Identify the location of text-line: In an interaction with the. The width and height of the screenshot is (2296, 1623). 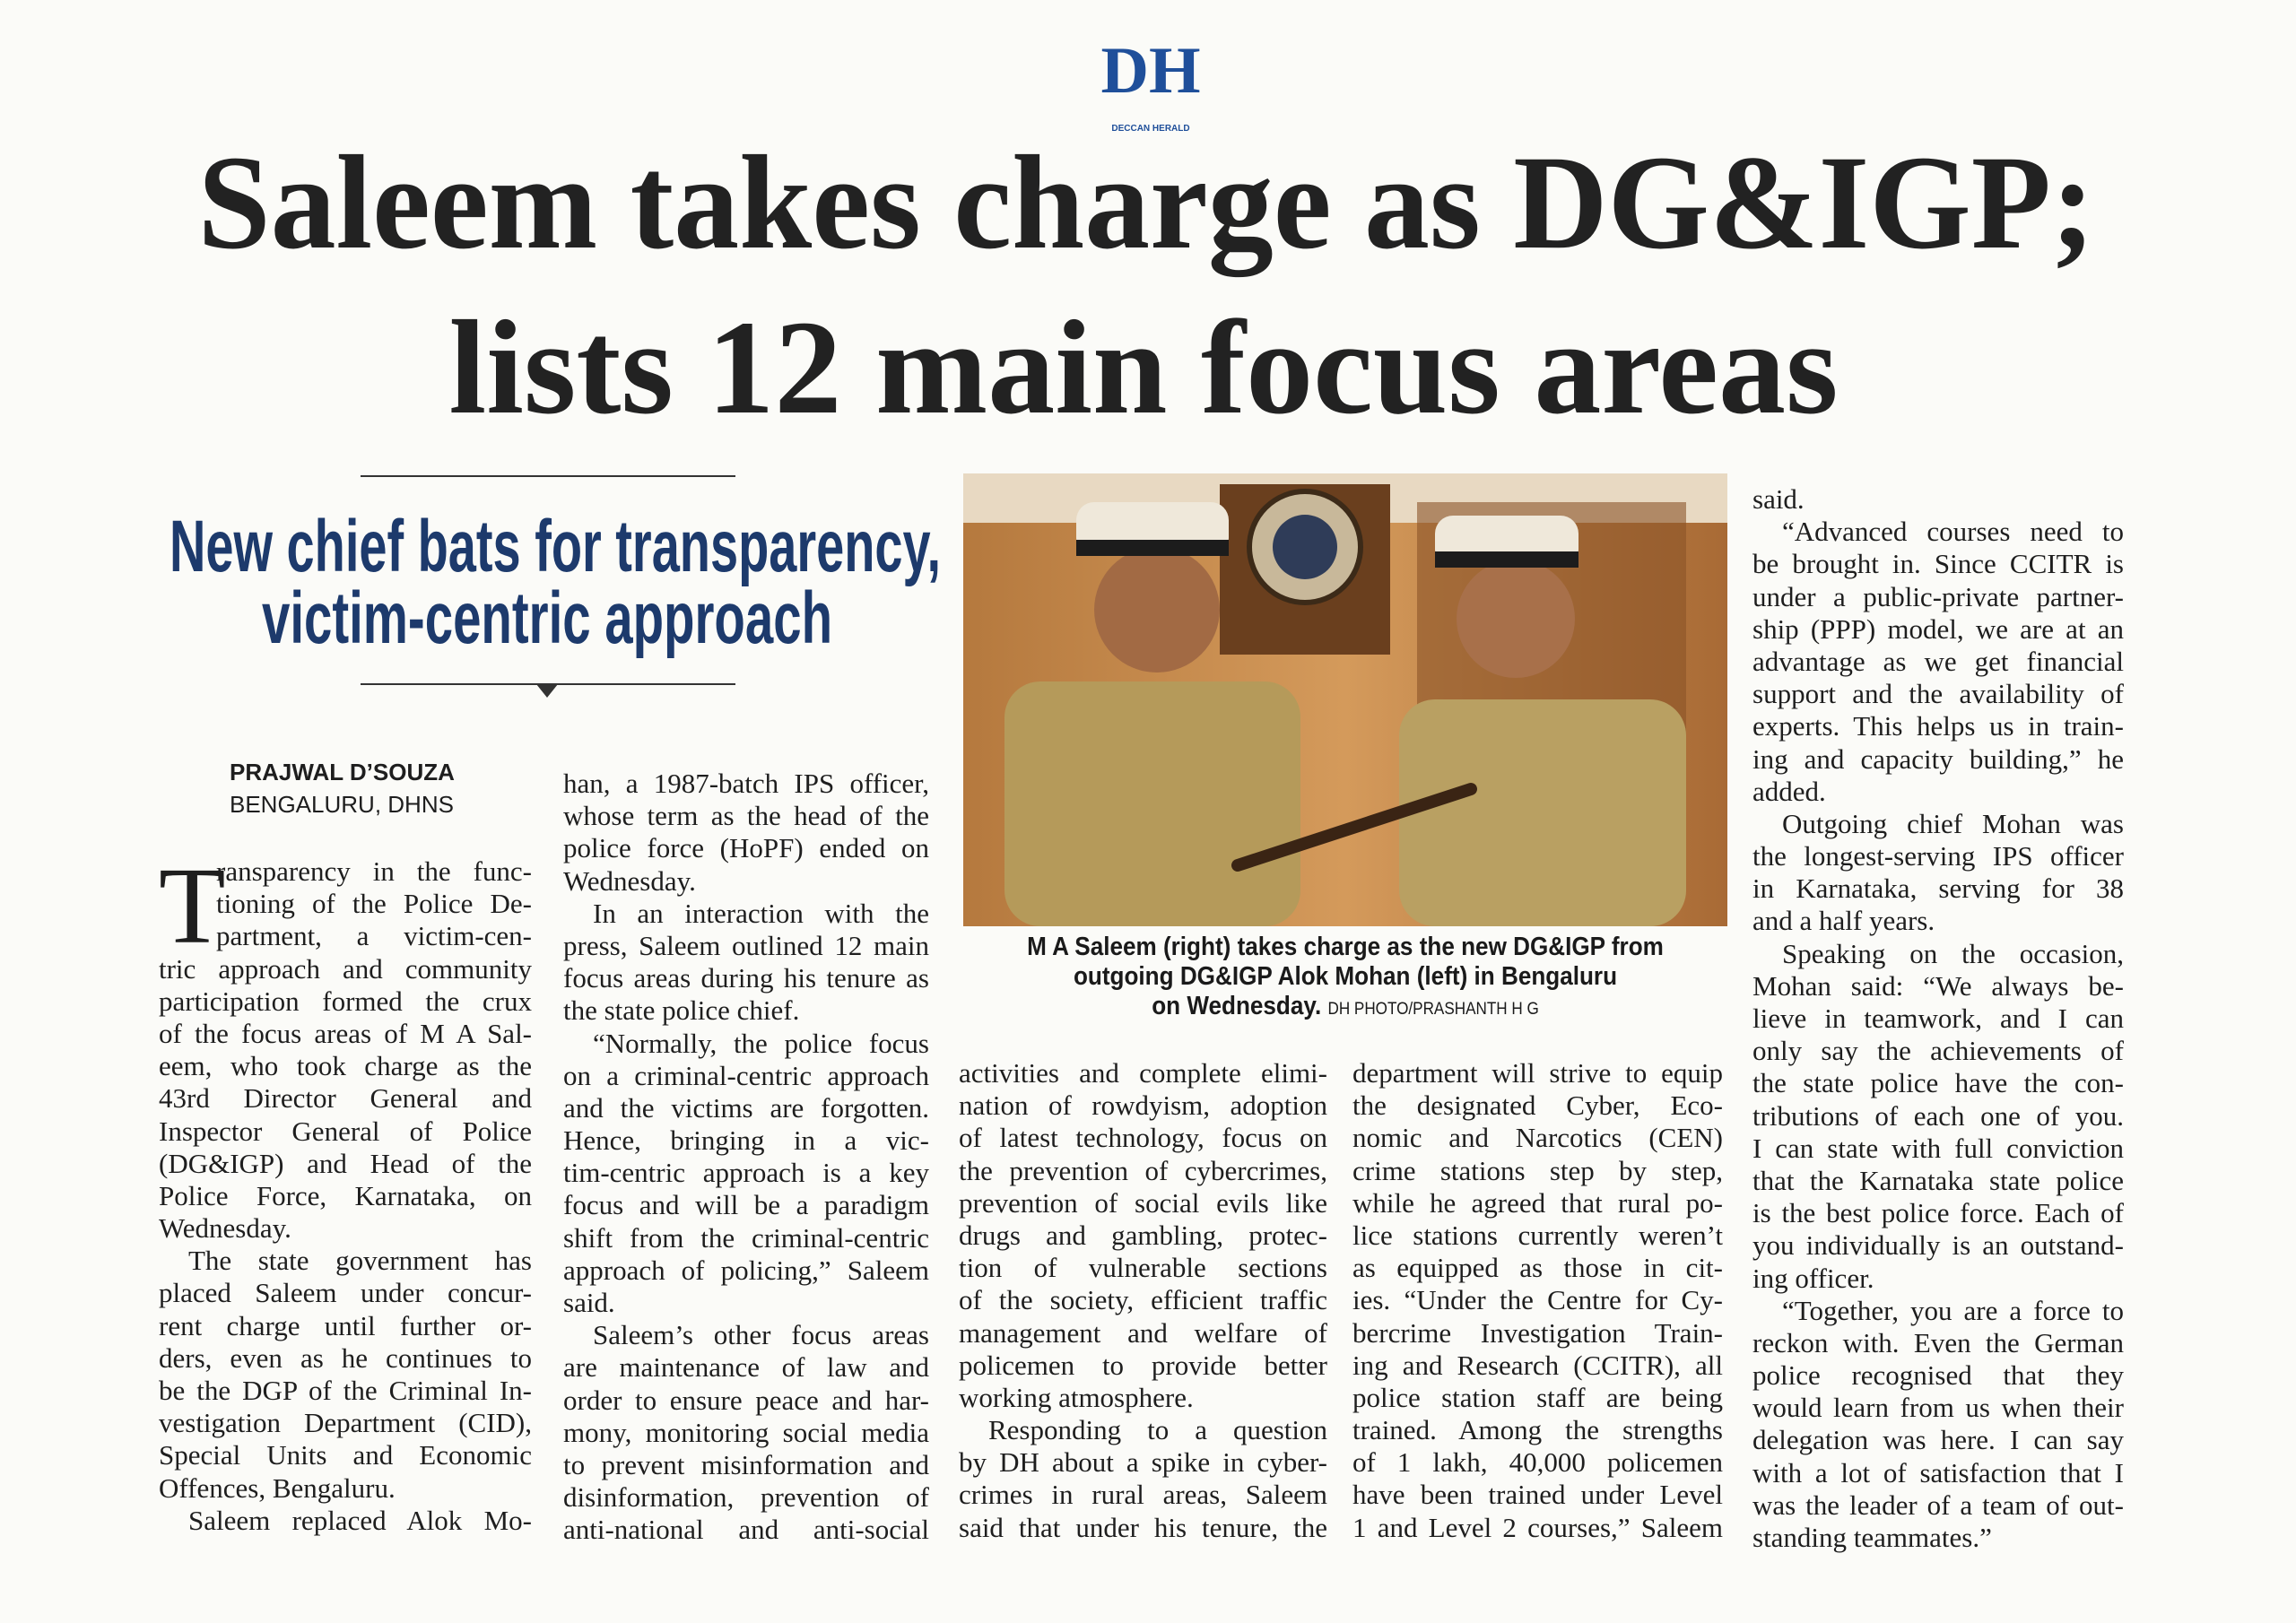
(761, 913).